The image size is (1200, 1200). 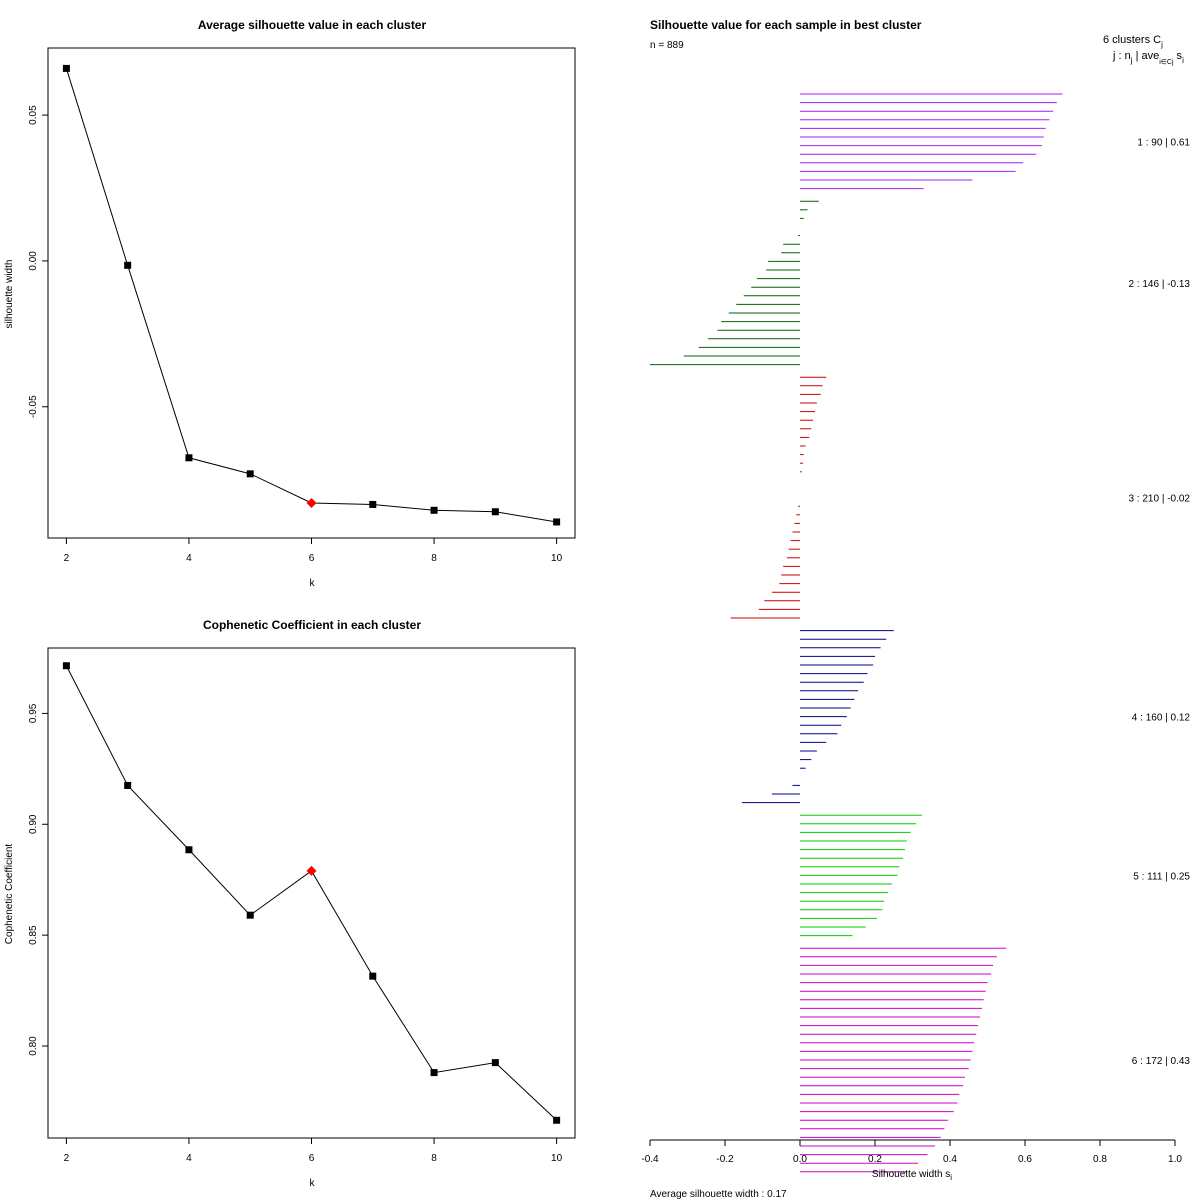 I want to click on cophenetic-y-tick-label: 0.85, so click(x=33, y=935).